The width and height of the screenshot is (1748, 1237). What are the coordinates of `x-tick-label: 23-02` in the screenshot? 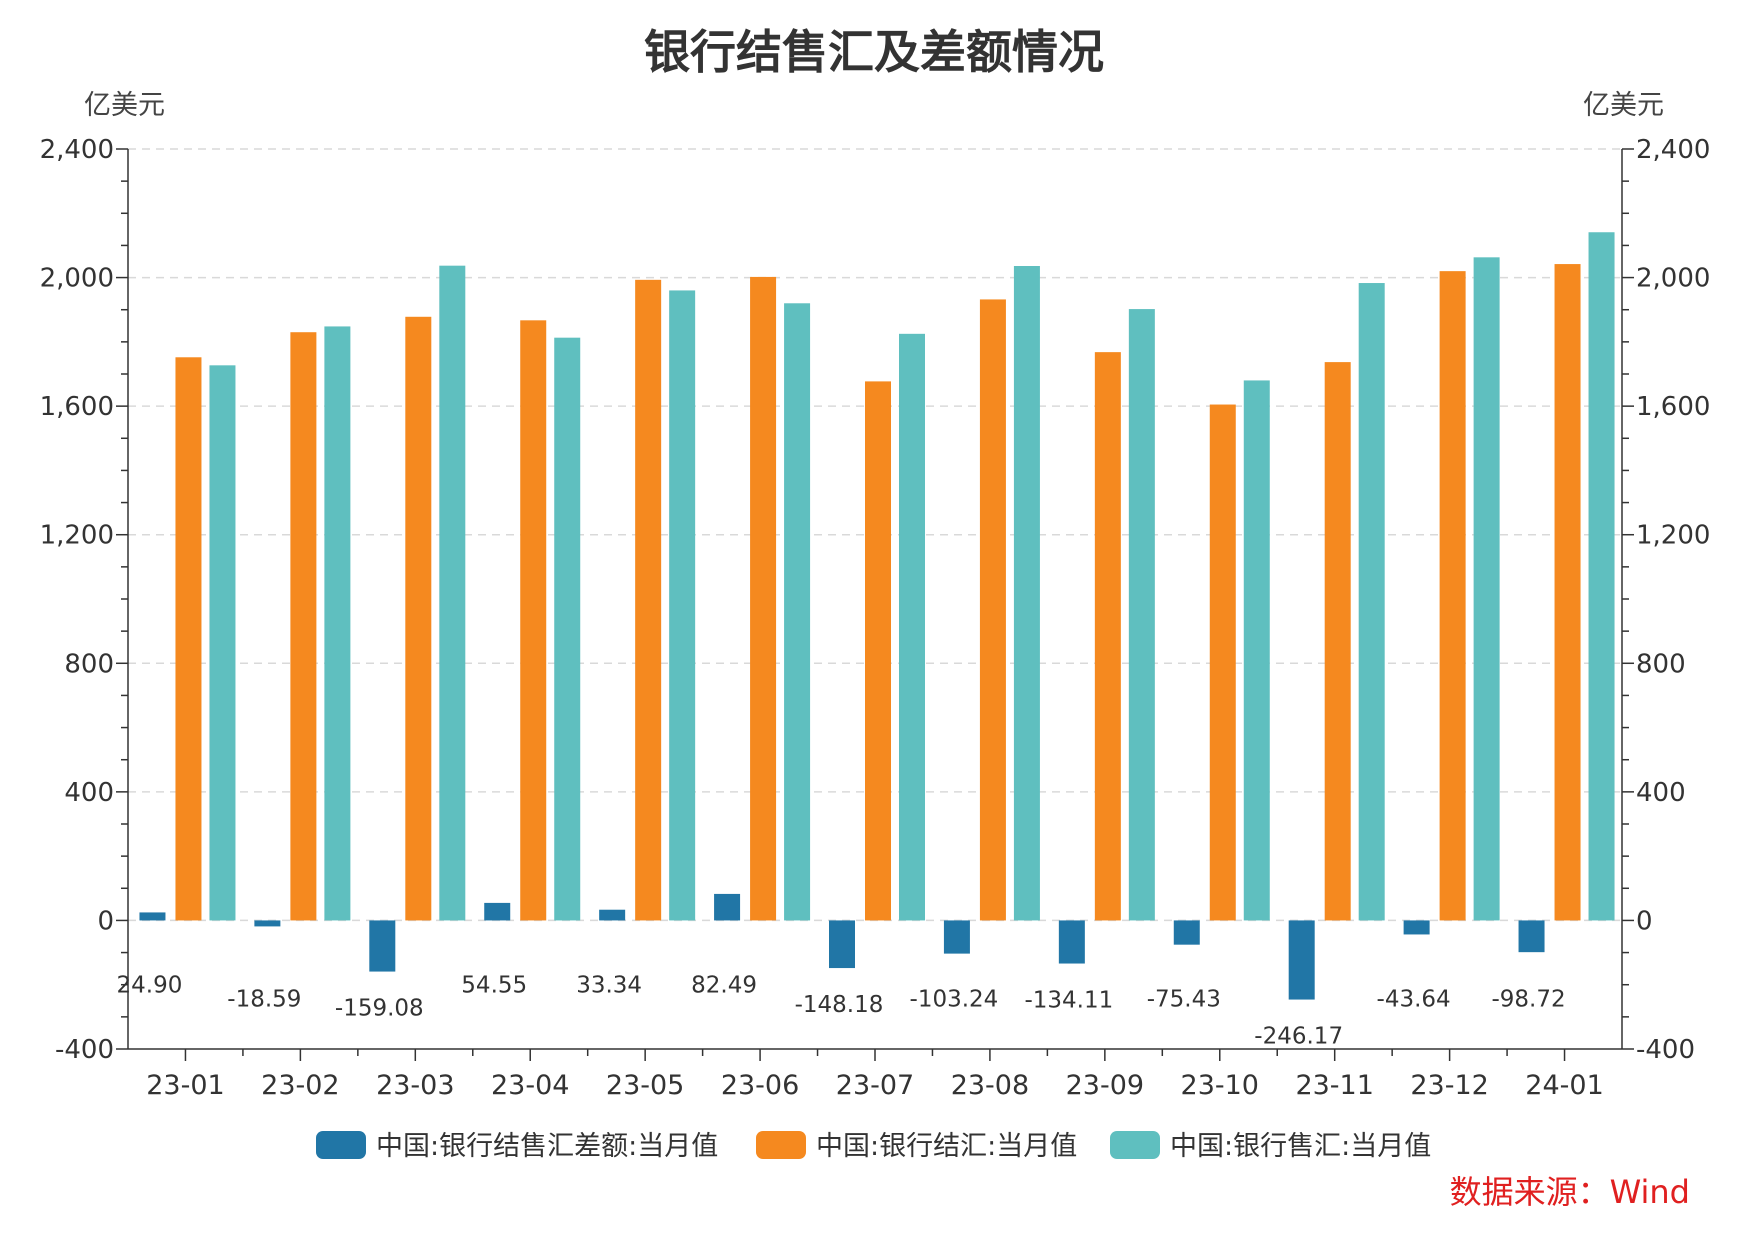 It's located at (300, 1085).